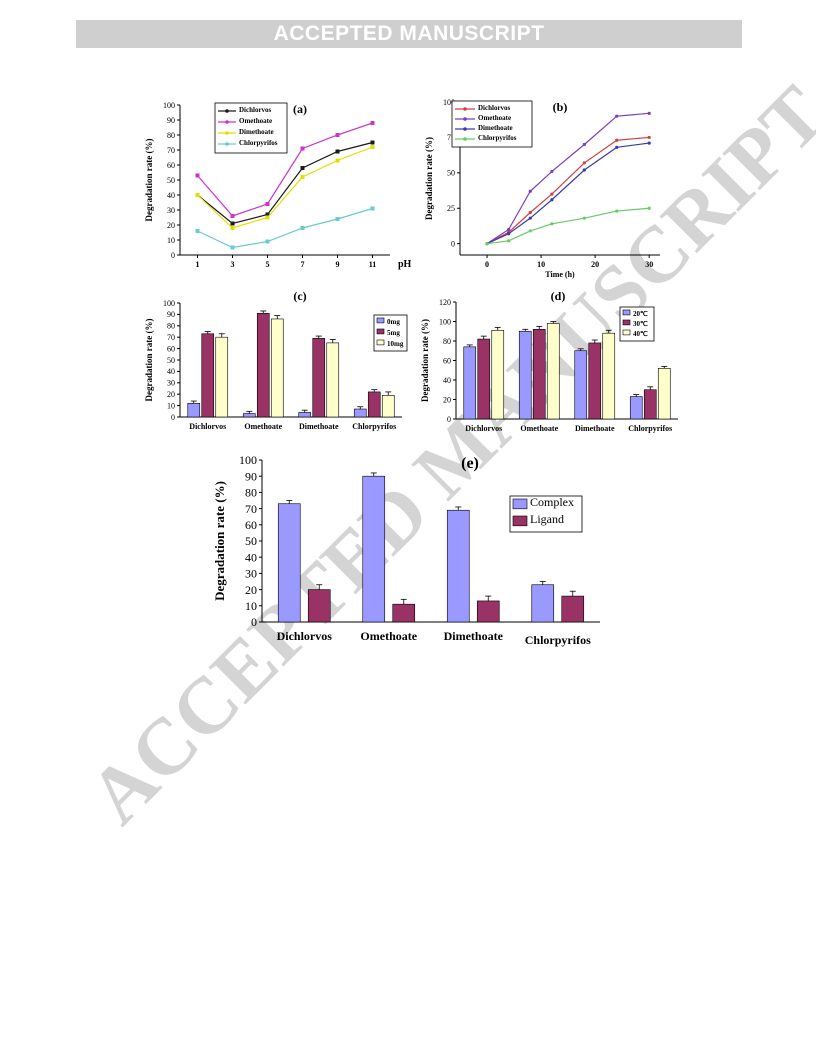 This screenshot has width=816, height=1056. What do you see at coordinates (405, 264) in the screenshot?
I see `x-axis-title: pH` at bounding box center [405, 264].